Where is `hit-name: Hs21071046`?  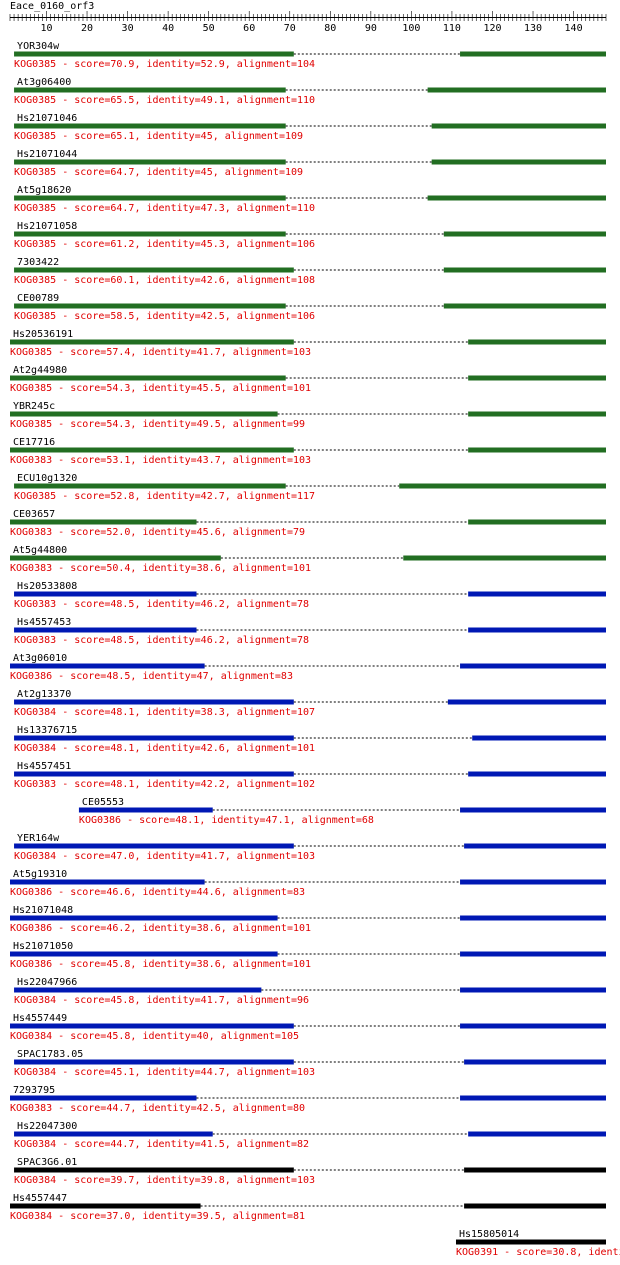
hit-name: Hs21071046 is located at coordinates (47, 118).